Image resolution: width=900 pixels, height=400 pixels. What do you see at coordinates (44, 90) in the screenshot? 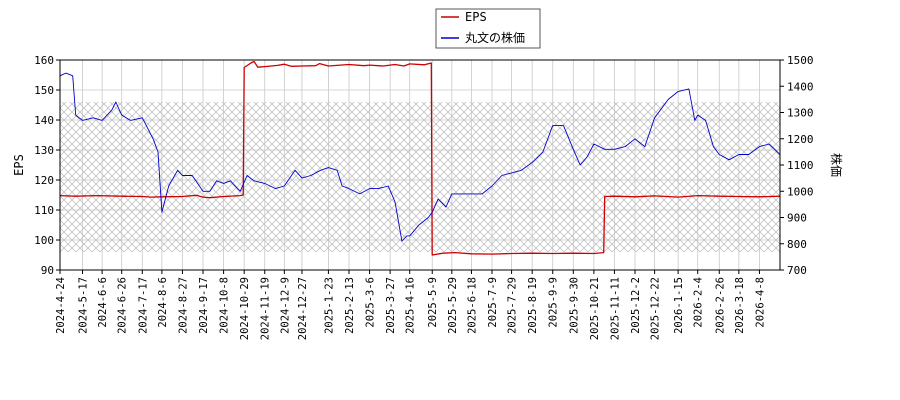
I see `y-left-tick-label: 150` at bounding box center [44, 90].